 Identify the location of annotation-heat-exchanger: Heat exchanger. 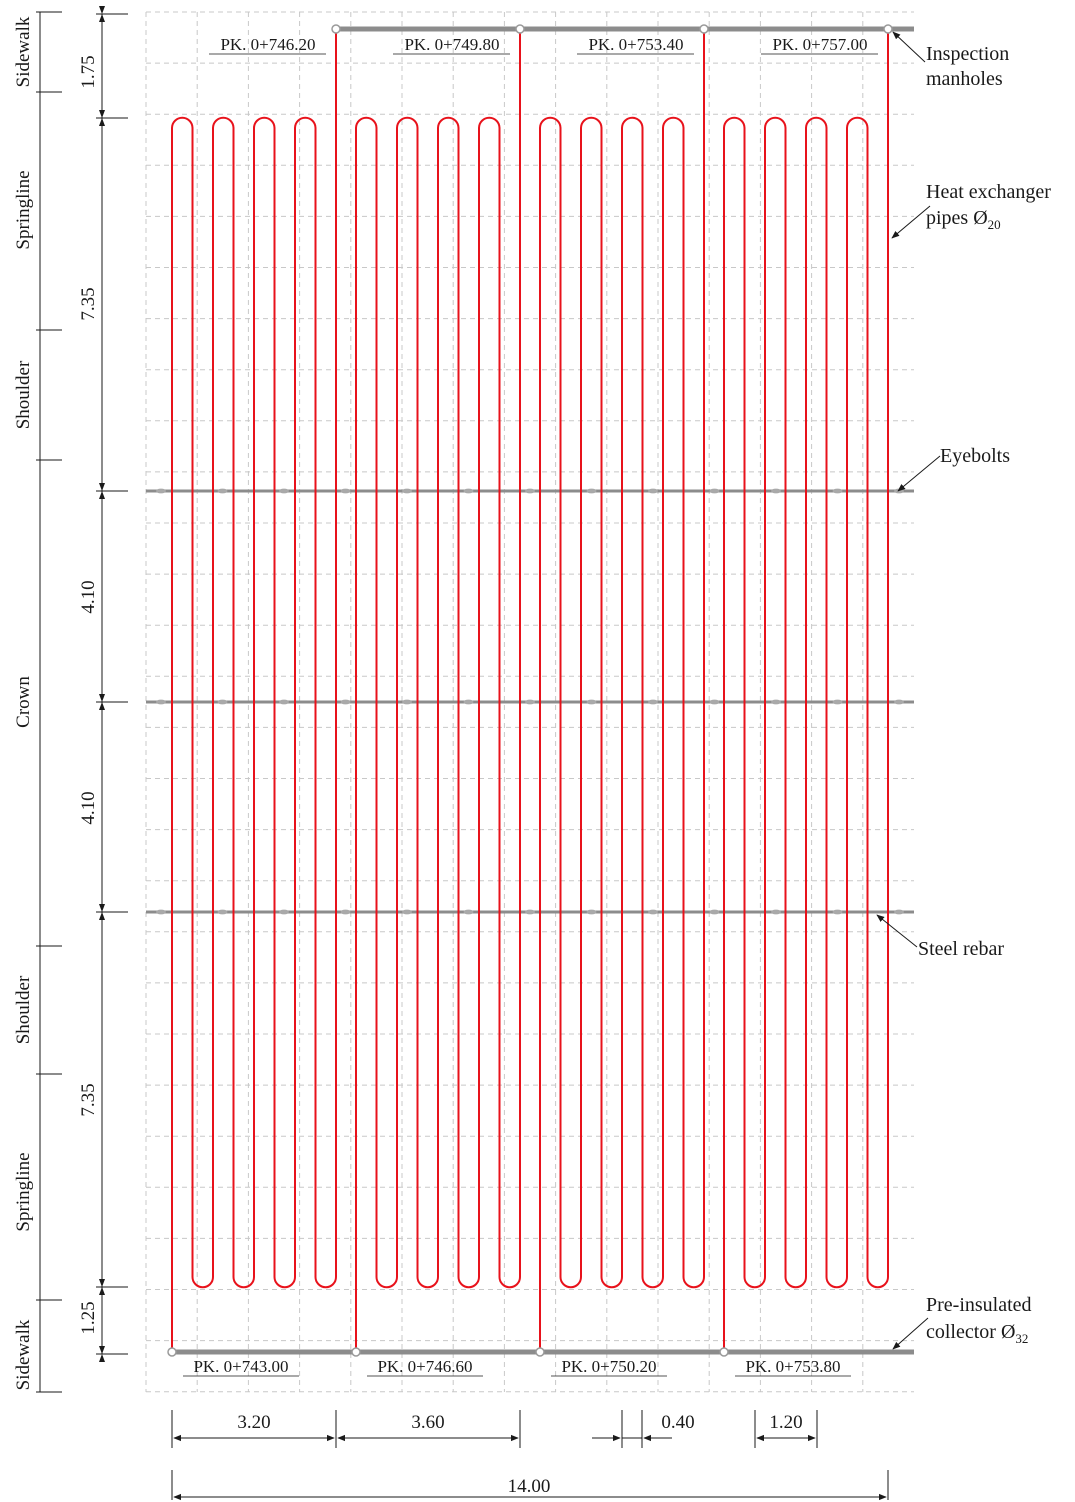
(988, 192).